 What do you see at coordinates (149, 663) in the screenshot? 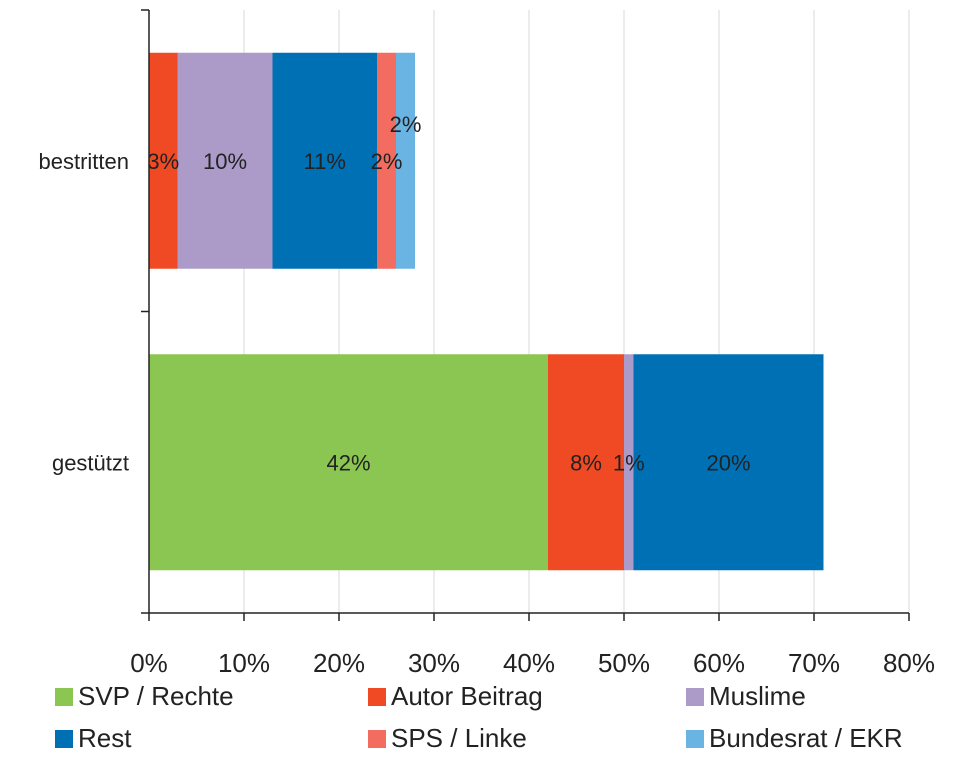
I see `x-tick-label: 0%` at bounding box center [149, 663].